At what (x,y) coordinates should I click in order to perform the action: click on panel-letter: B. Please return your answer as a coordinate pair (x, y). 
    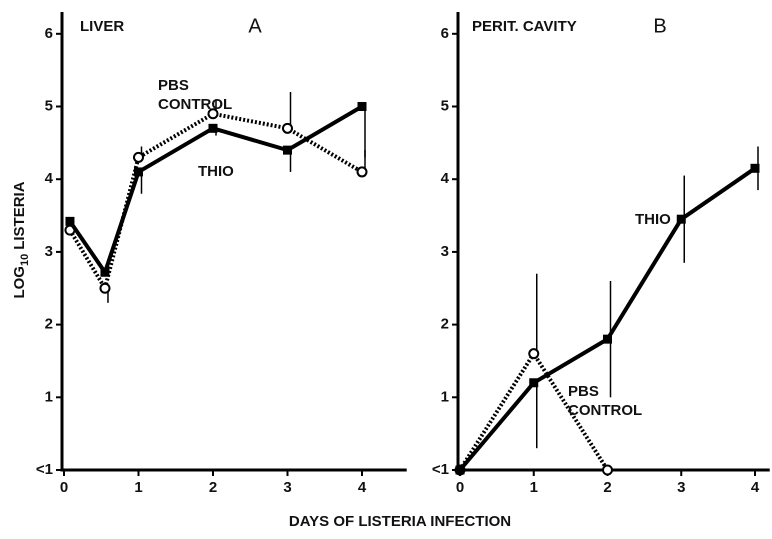
    Looking at the image, I should click on (659, 26).